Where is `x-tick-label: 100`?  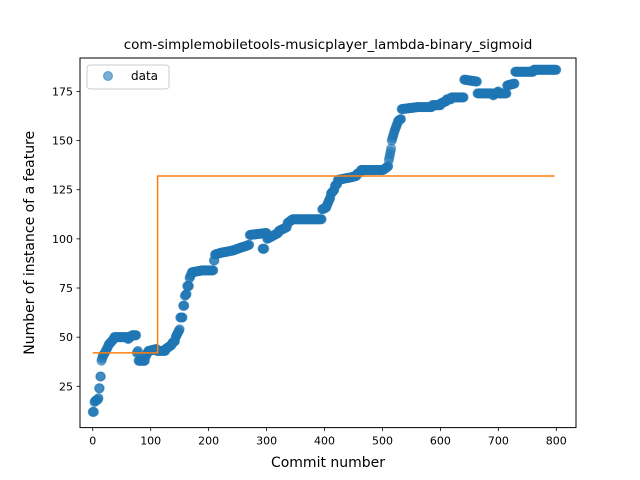 x-tick-label: 100 is located at coordinates (150, 441).